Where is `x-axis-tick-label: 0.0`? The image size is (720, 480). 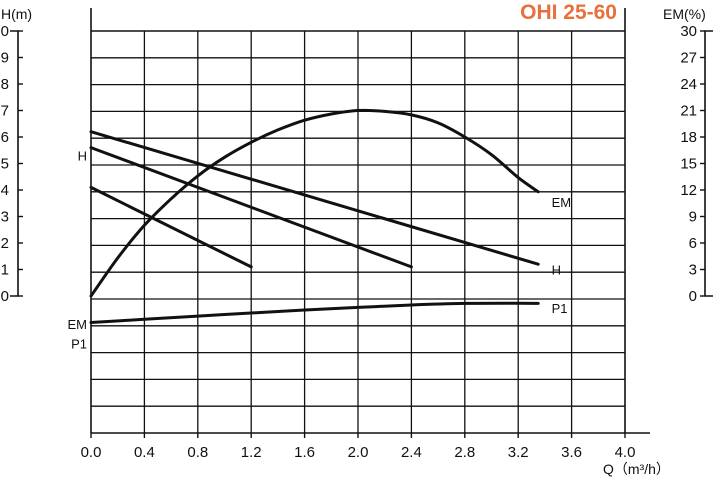
x-axis-tick-label: 0.0 is located at coordinates (91, 452).